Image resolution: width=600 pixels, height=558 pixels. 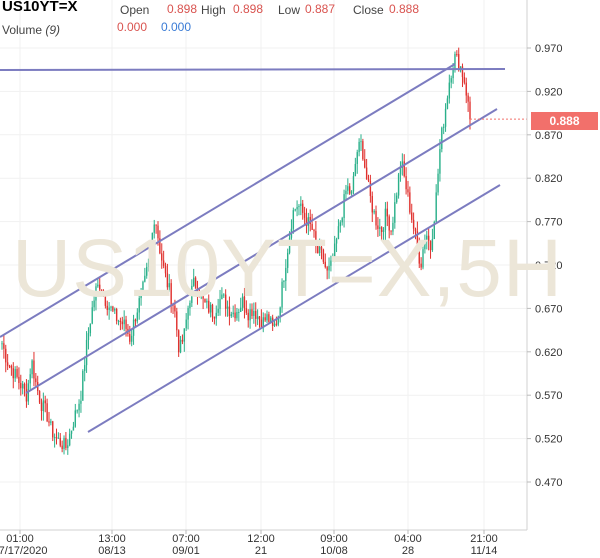 I want to click on volume-label-text: Volume, so click(x=22, y=30).